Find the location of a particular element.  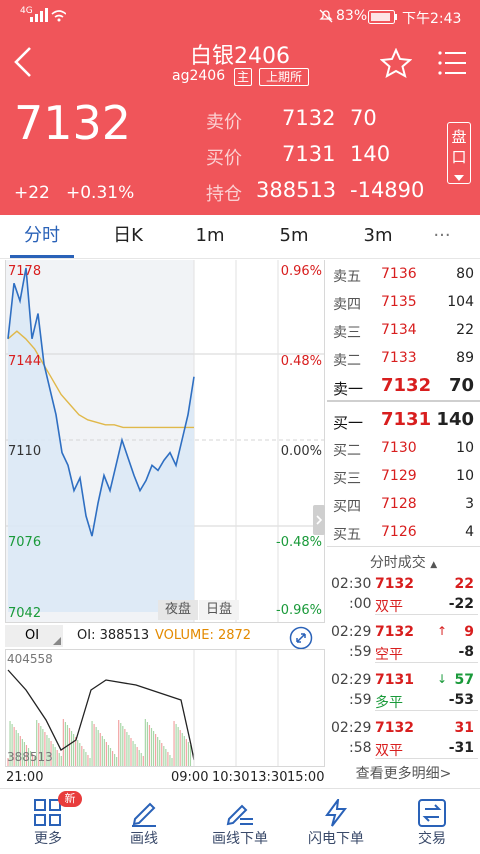

mute-icon is located at coordinates (326, 18).